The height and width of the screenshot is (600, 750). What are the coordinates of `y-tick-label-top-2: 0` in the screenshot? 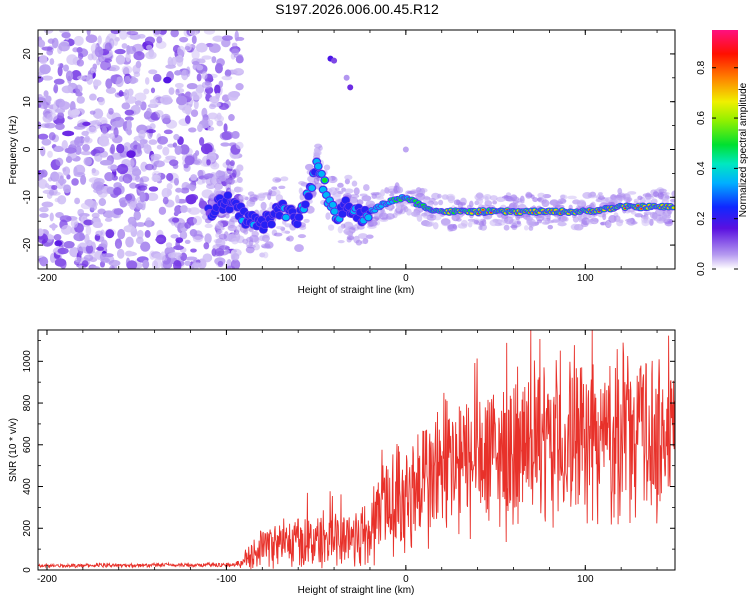 It's located at (27, 149).